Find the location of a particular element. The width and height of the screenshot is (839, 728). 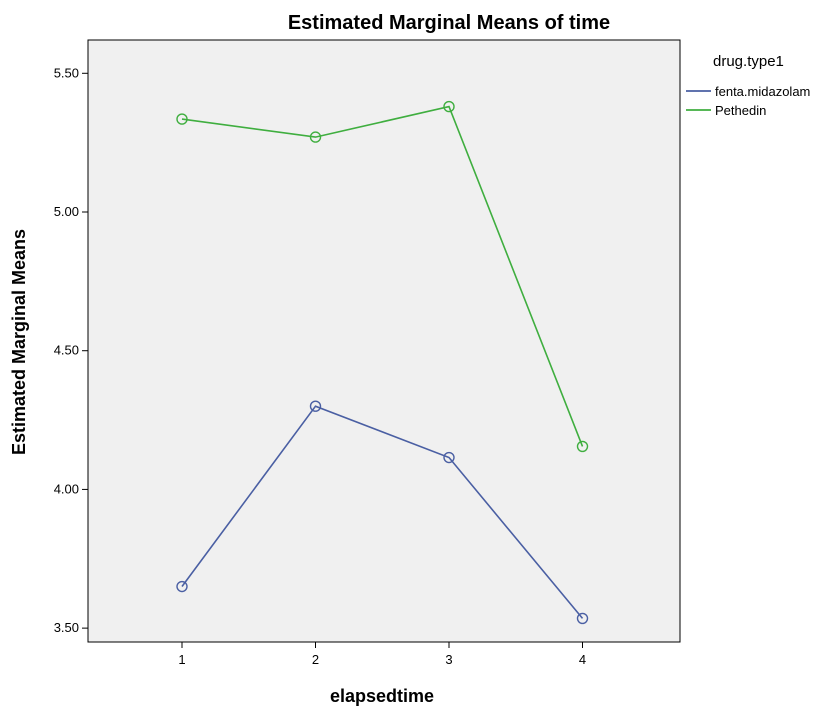

y-axis: 3.50 4.00 4.50 5.00 5.50 is located at coordinates (71, 350).